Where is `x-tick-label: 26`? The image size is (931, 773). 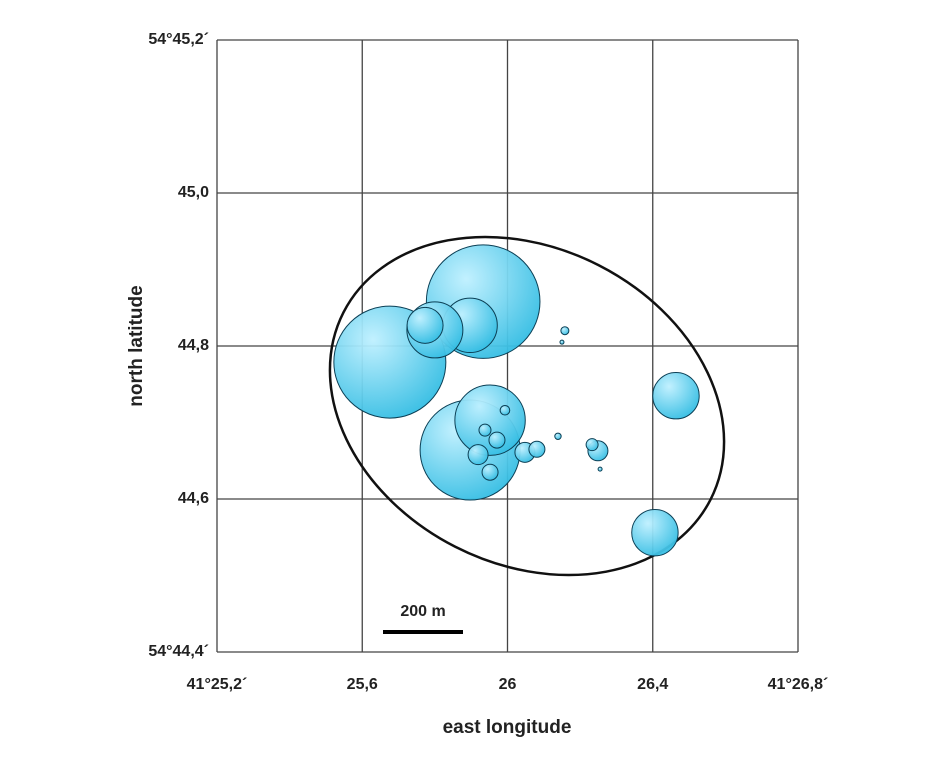 x-tick-label: 26 is located at coordinates (508, 684).